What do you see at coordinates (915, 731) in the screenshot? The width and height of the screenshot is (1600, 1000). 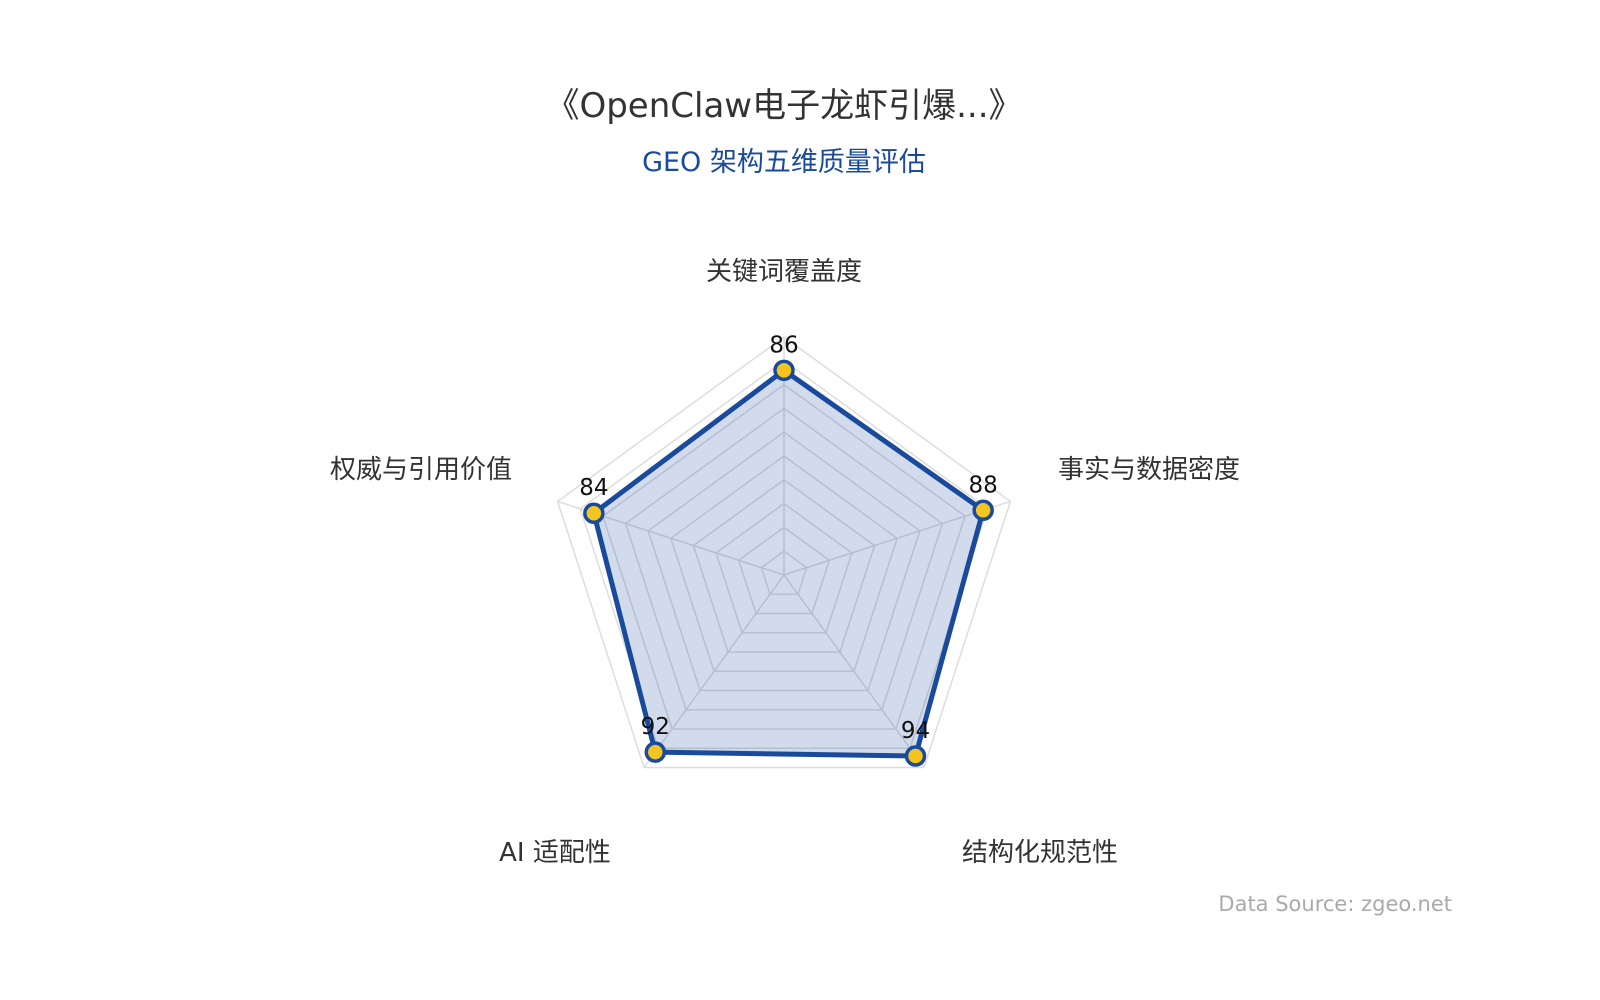 I see `data-label: 94` at bounding box center [915, 731].